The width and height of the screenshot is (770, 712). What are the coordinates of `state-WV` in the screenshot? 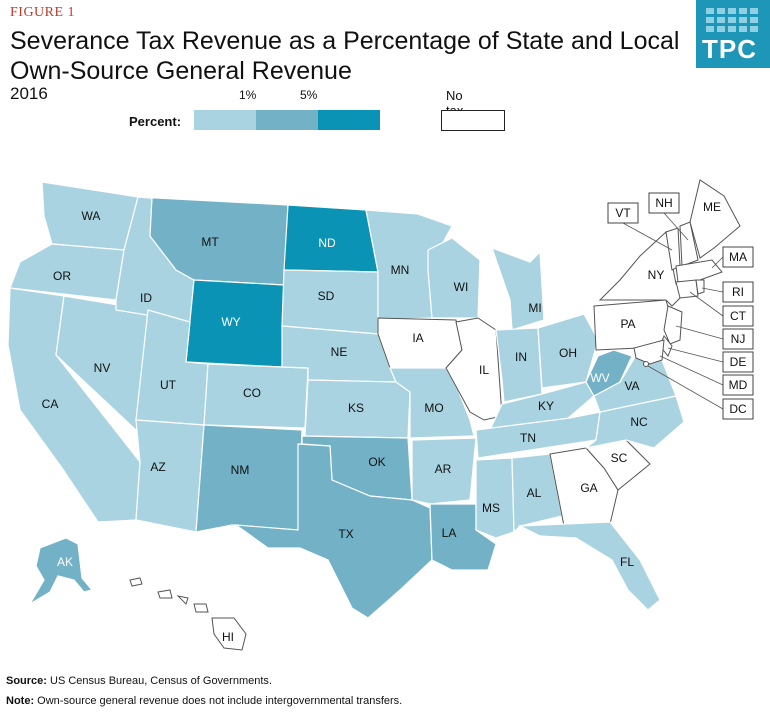 It's located at (609, 373).